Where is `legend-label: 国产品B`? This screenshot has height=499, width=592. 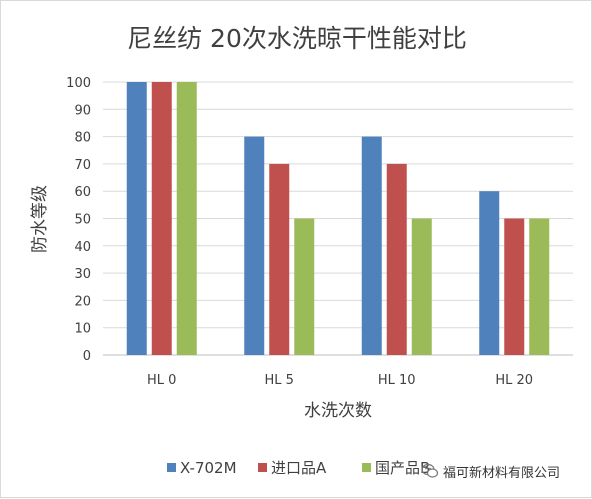 legend-label: 国产品B is located at coordinates (402, 468).